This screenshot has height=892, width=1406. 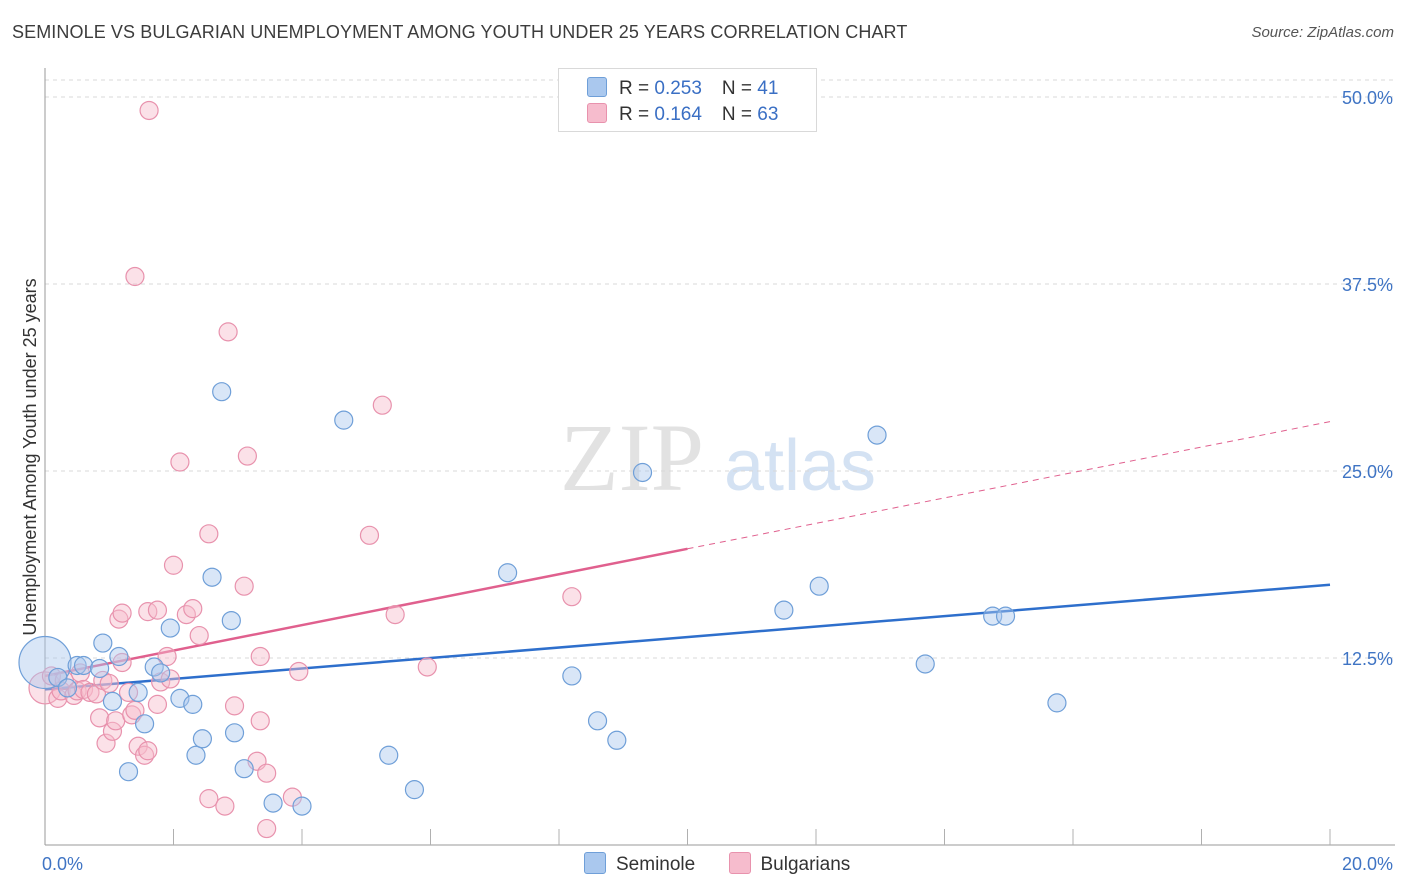 I want to click on legend-r-value: 0.164, so click(x=678, y=114).